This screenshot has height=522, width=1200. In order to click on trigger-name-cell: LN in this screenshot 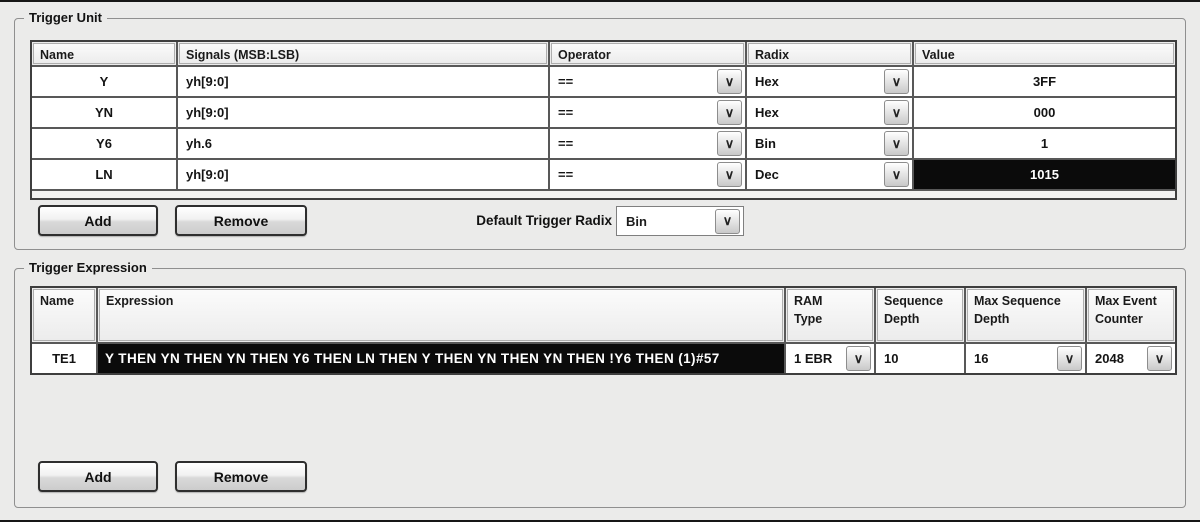, I will do `click(105, 174)`.